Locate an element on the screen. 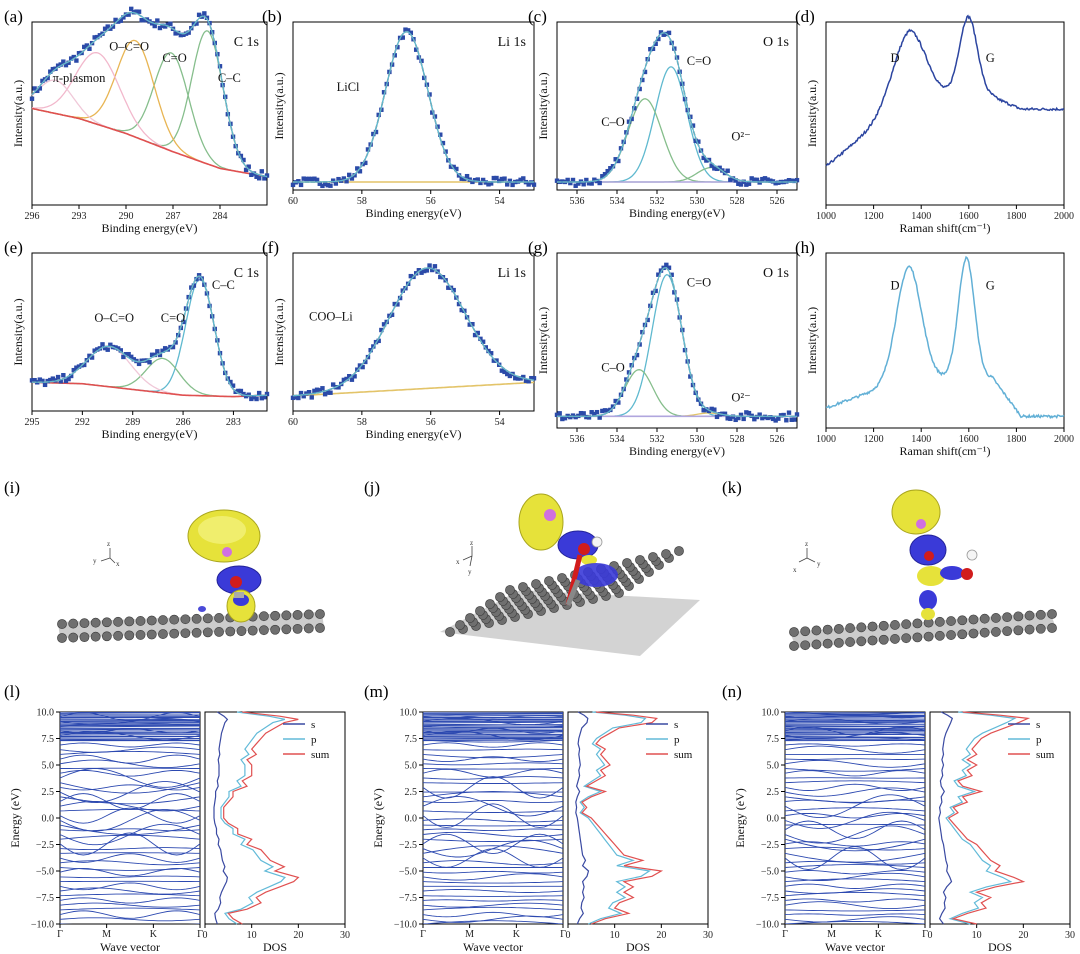  legend-label-s-l: s is located at coordinates (313, 725).